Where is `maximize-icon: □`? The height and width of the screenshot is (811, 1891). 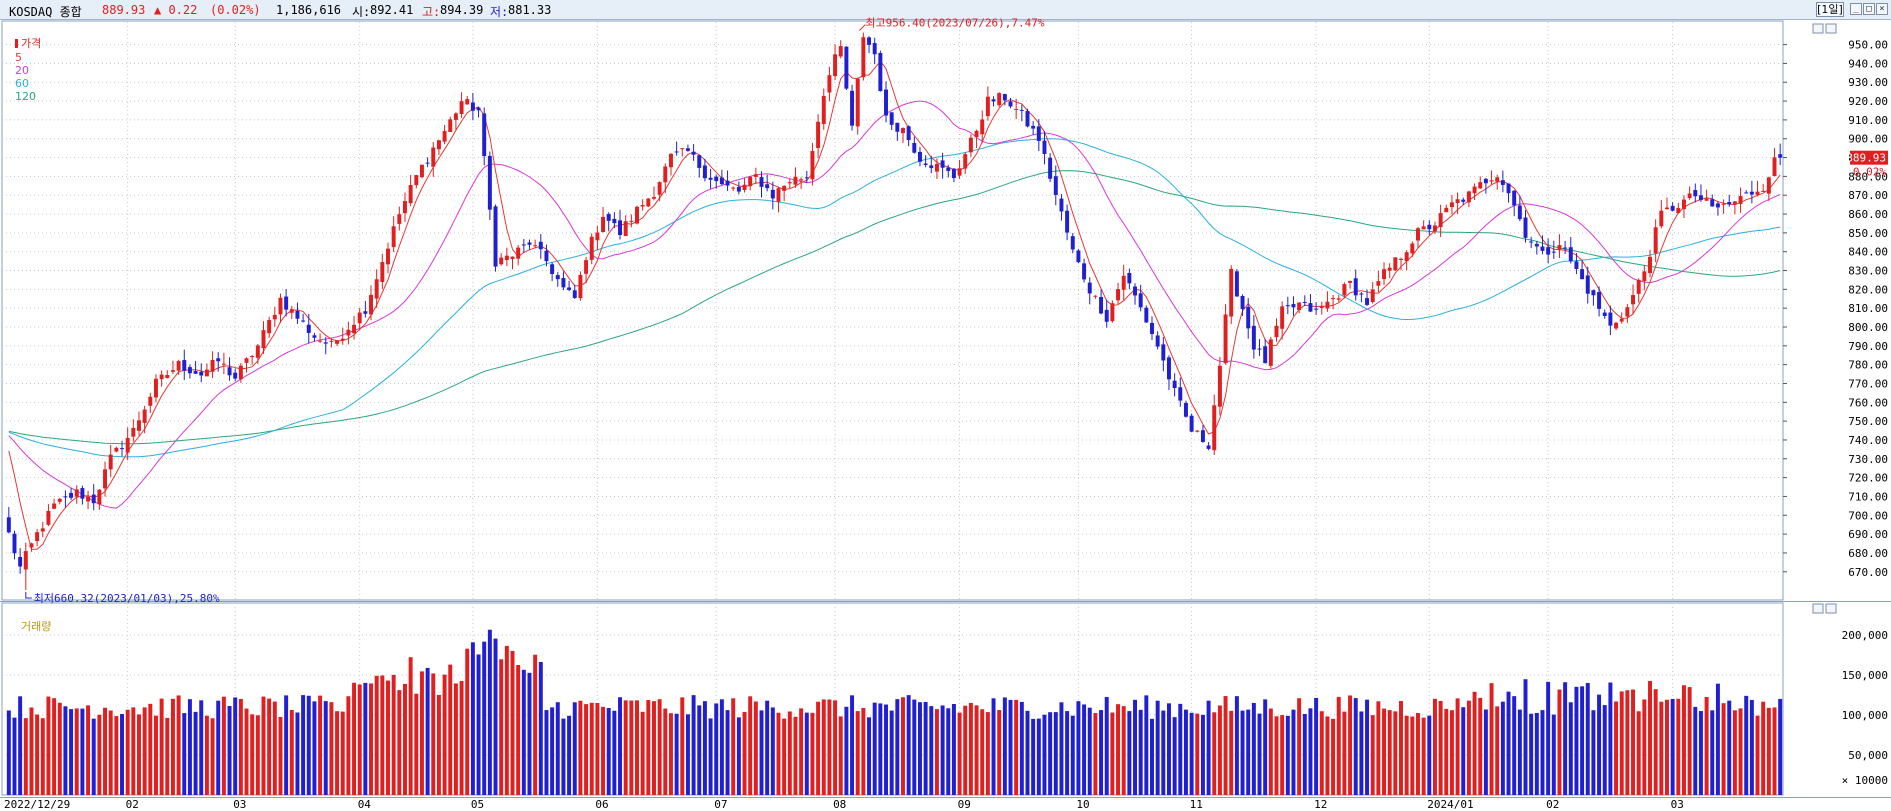
maximize-icon: □ is located at coordinates (1869, 9).